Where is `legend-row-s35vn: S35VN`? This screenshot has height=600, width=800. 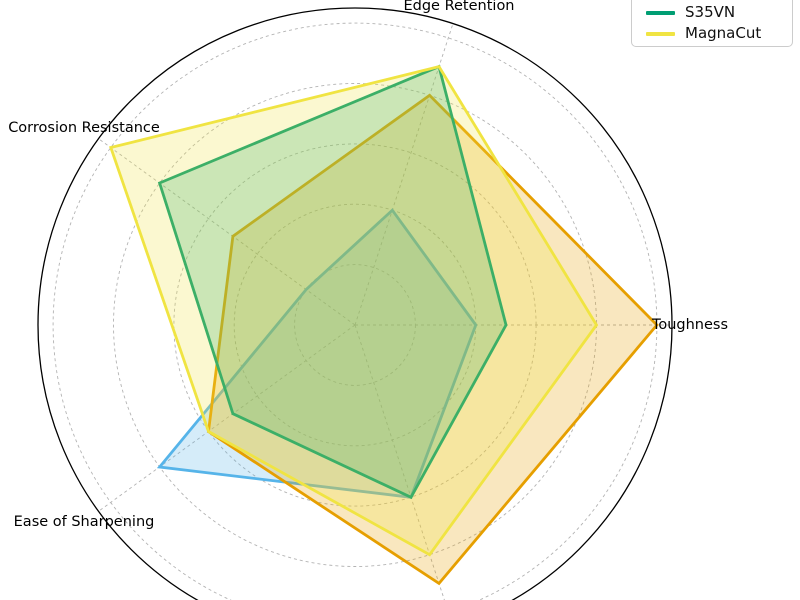 legend-row-s35vn: S35VN is located at coordinates (719, 12).